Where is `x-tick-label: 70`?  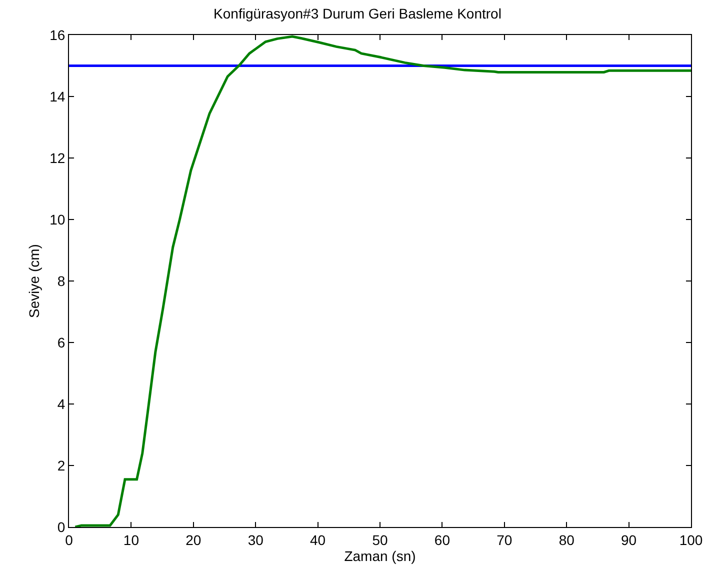 x-tick-label: 70 is located at coordinates (504, 540).